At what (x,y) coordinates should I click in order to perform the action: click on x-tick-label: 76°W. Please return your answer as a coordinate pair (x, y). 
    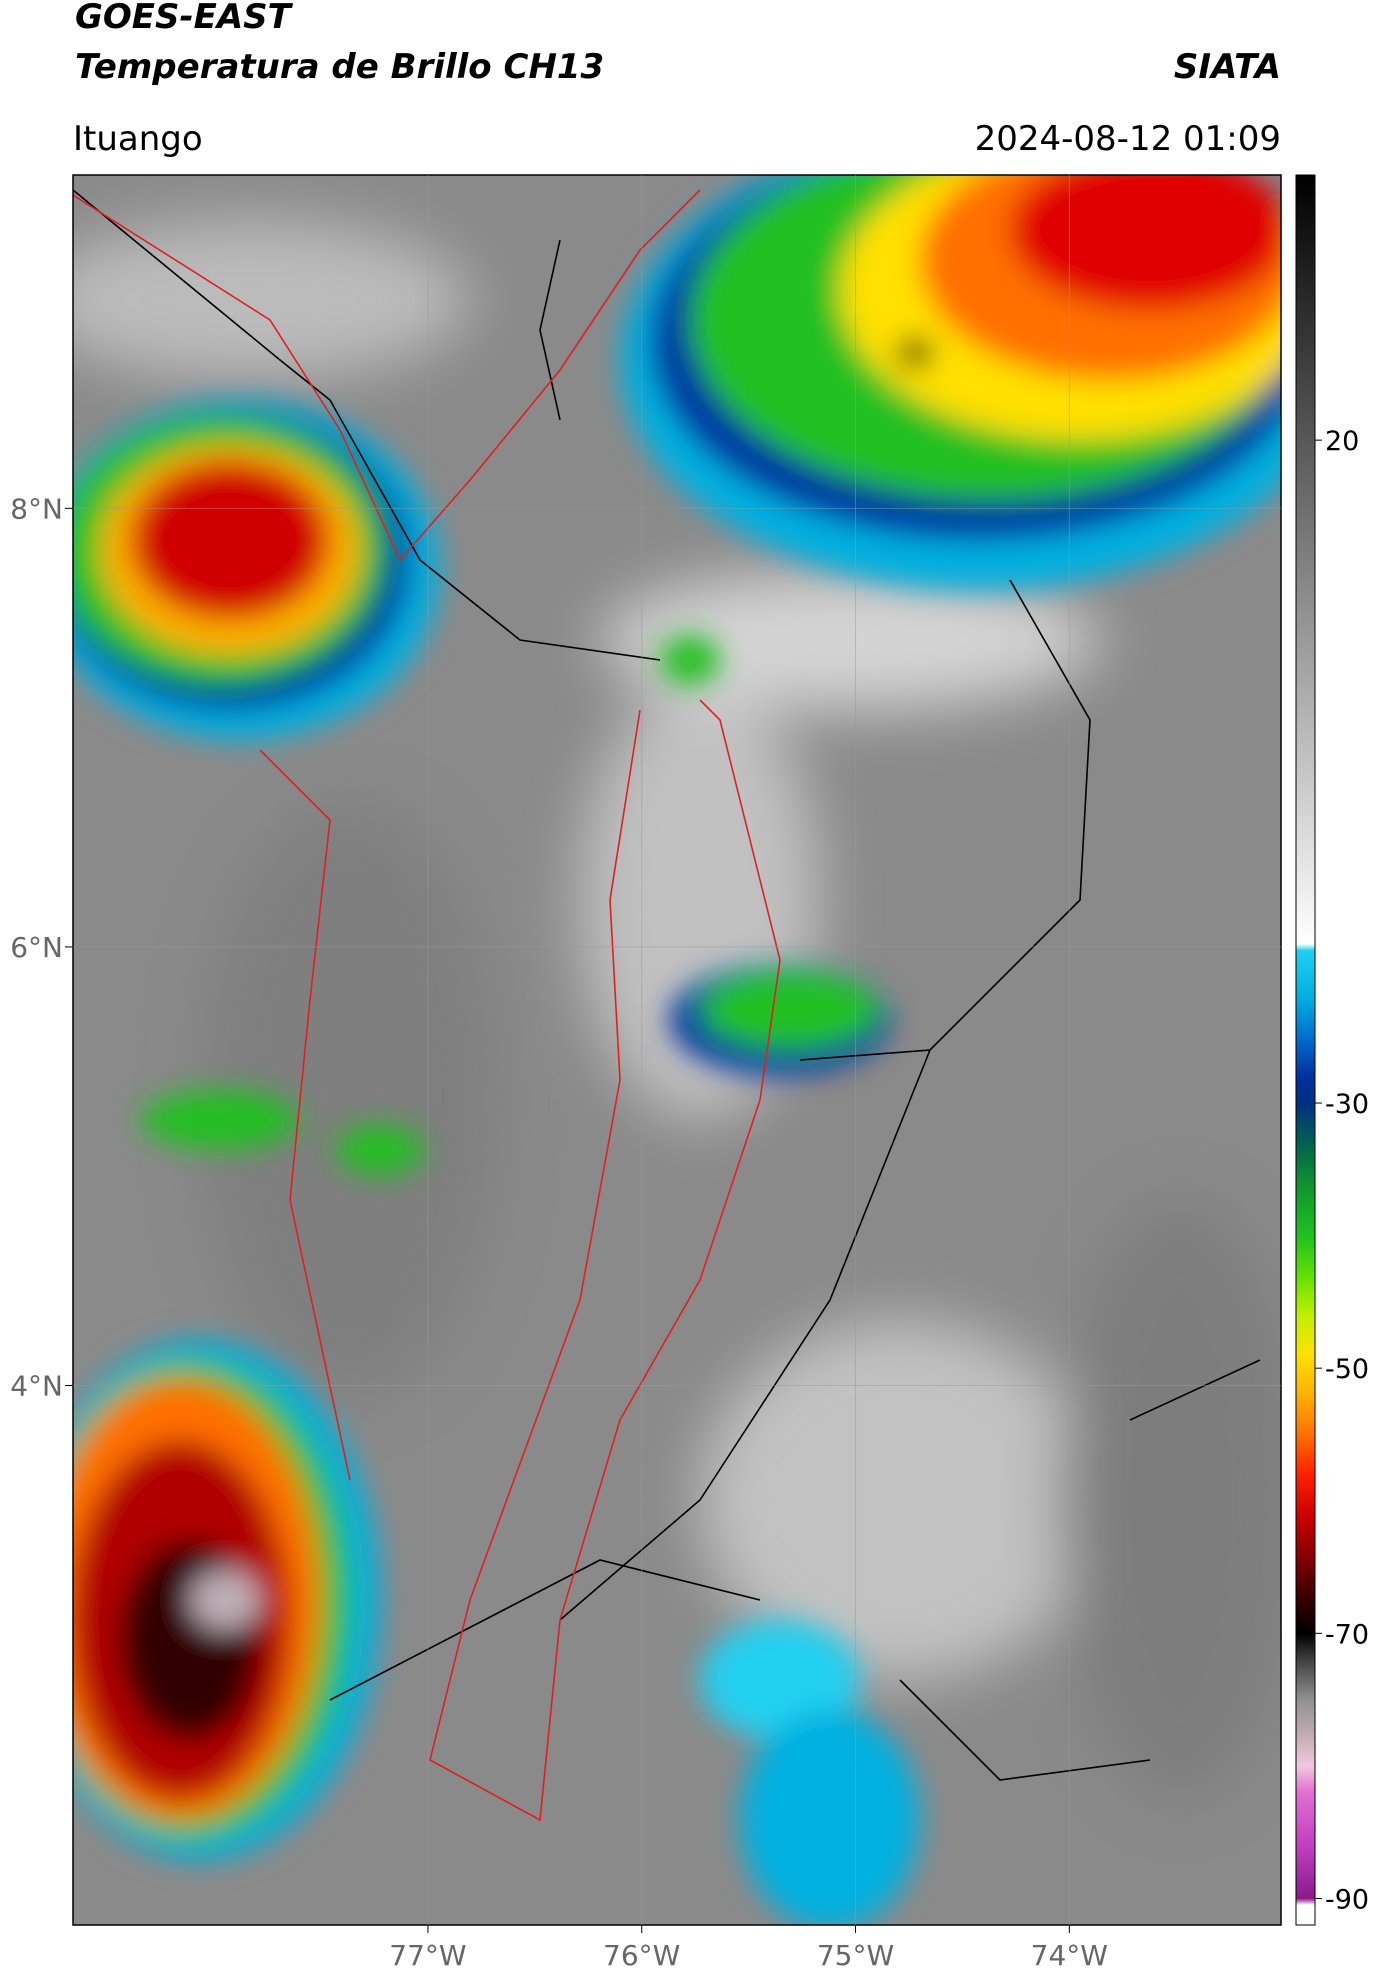
    Looking at the image, I should click on (641, 1955).